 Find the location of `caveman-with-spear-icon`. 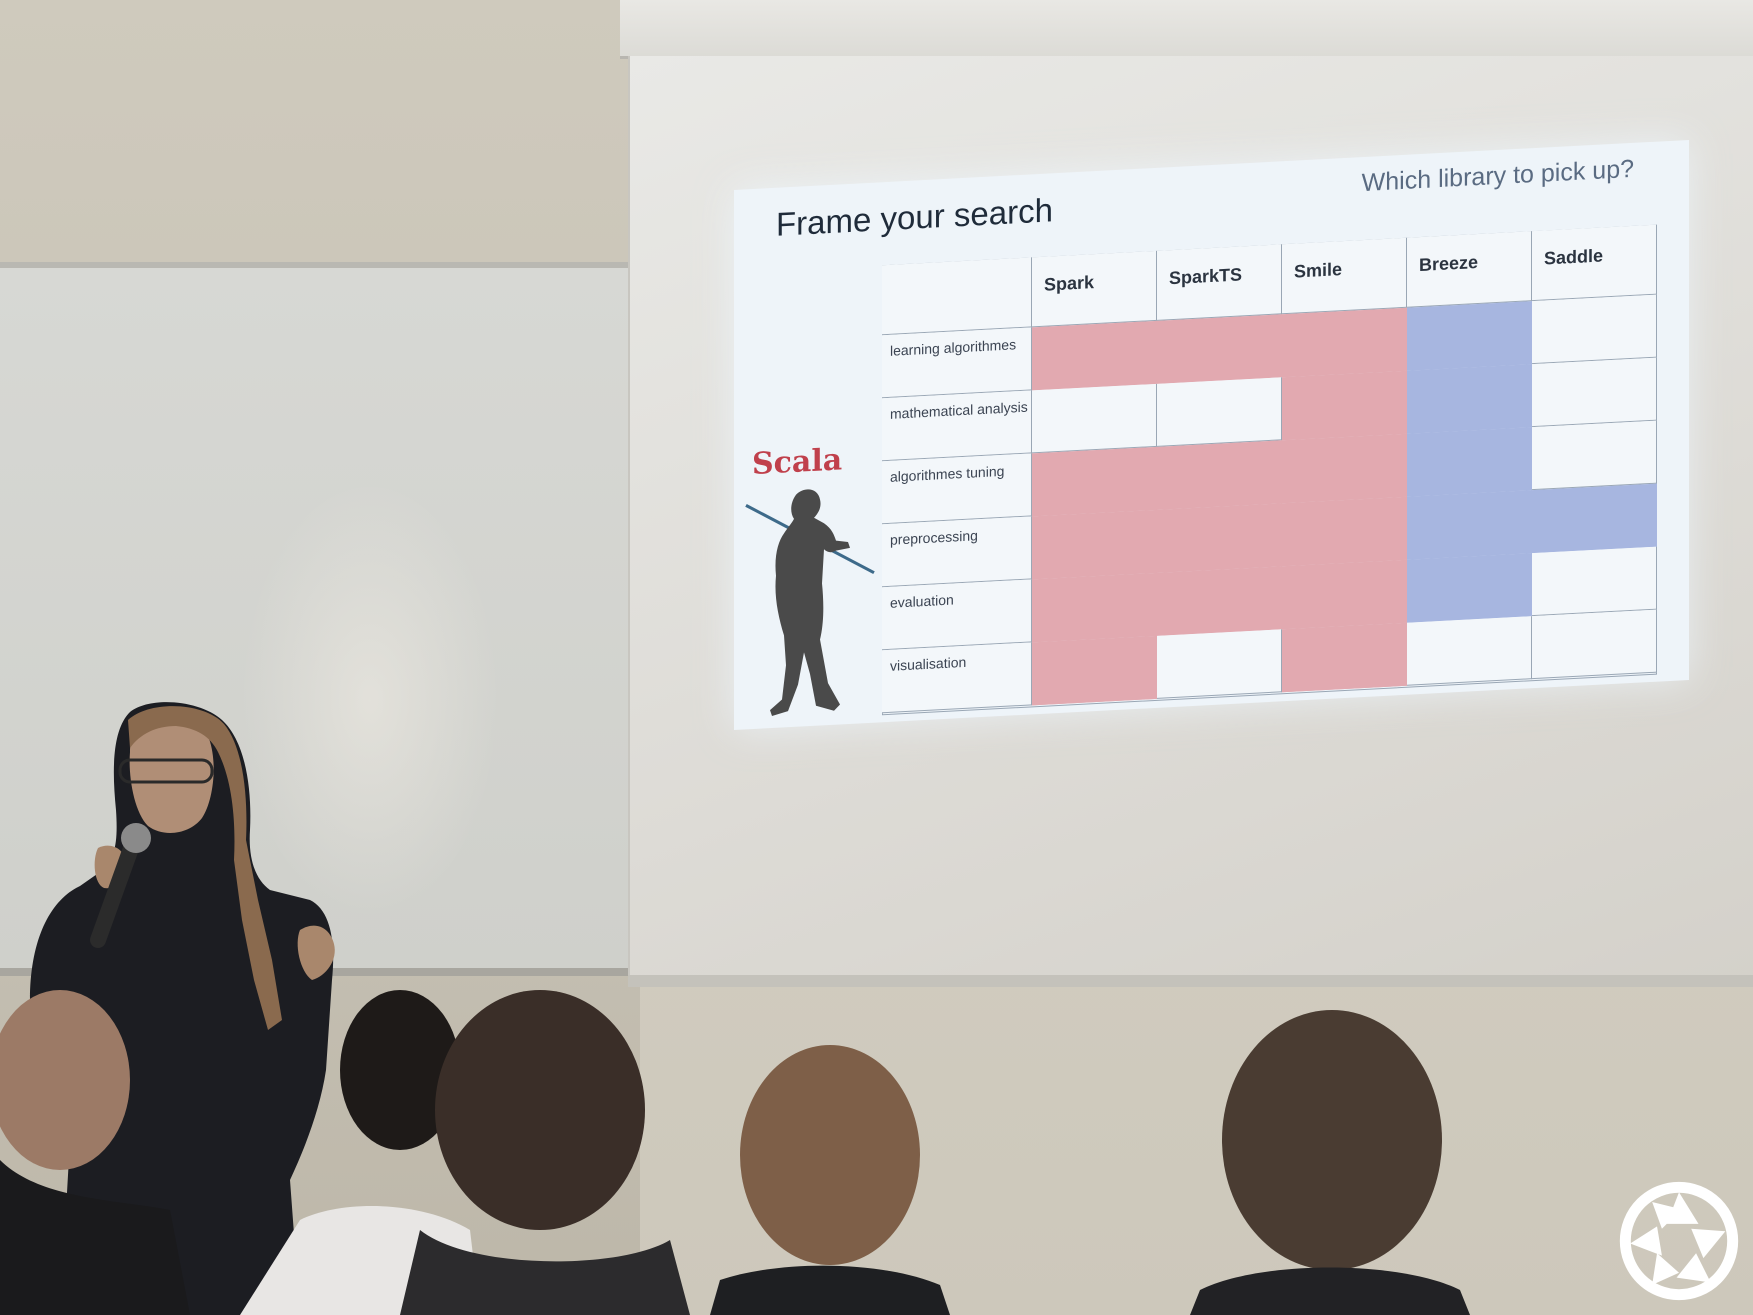

caveman-with-spear-icon is located at coordinates (810, 603).